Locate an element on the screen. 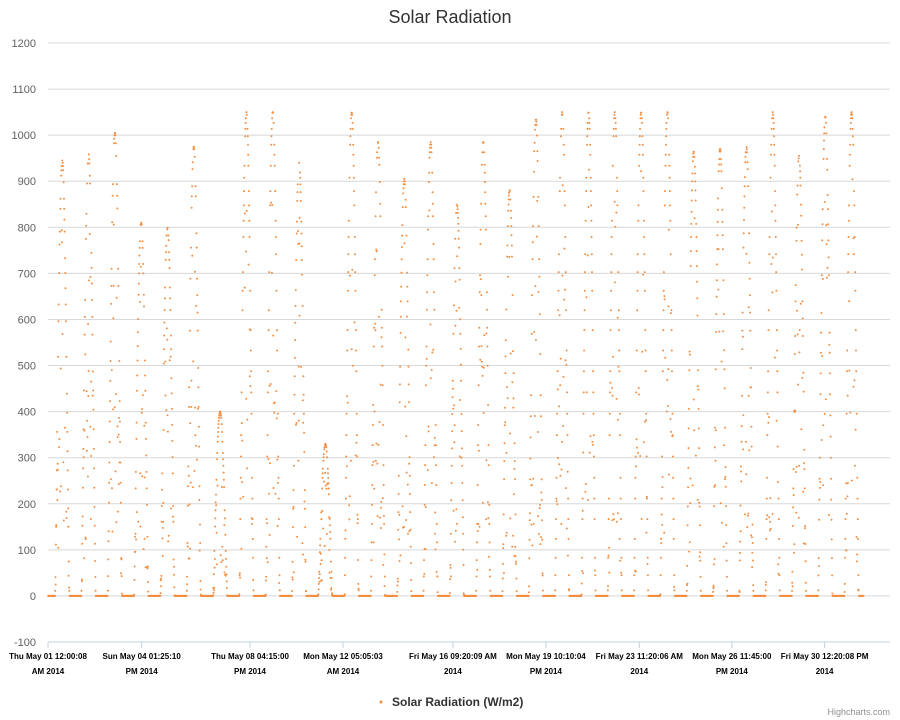 This screenshot has height=720, width=900. credits-link: Highcharts.com is located at coordinates (858, 712).